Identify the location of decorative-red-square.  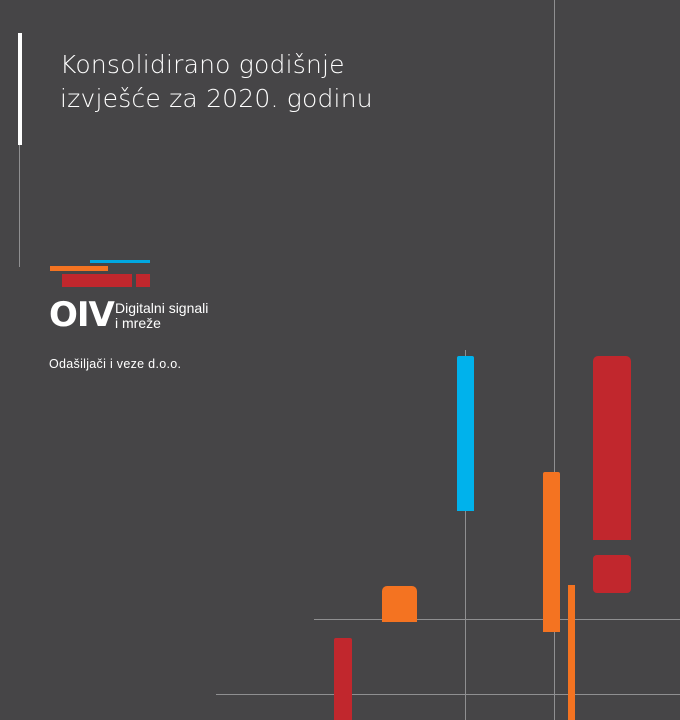
(612, 574).